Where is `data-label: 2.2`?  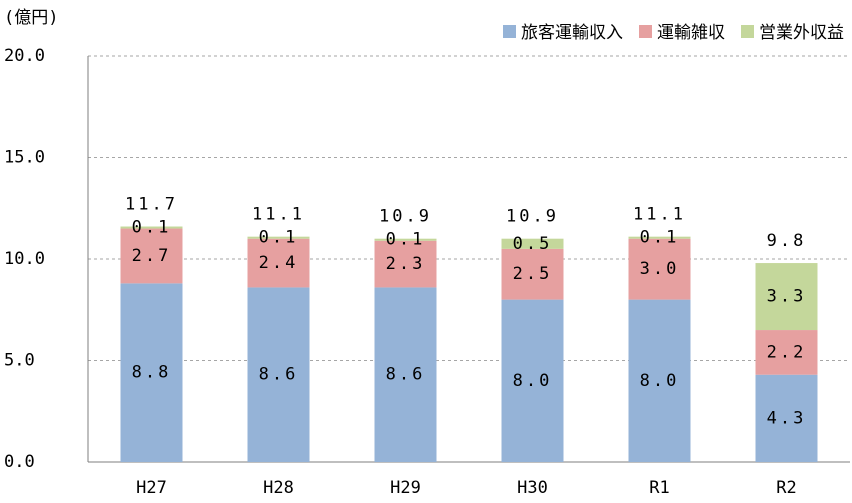
data-label: 2.2 is located at coordinates (787, 352).